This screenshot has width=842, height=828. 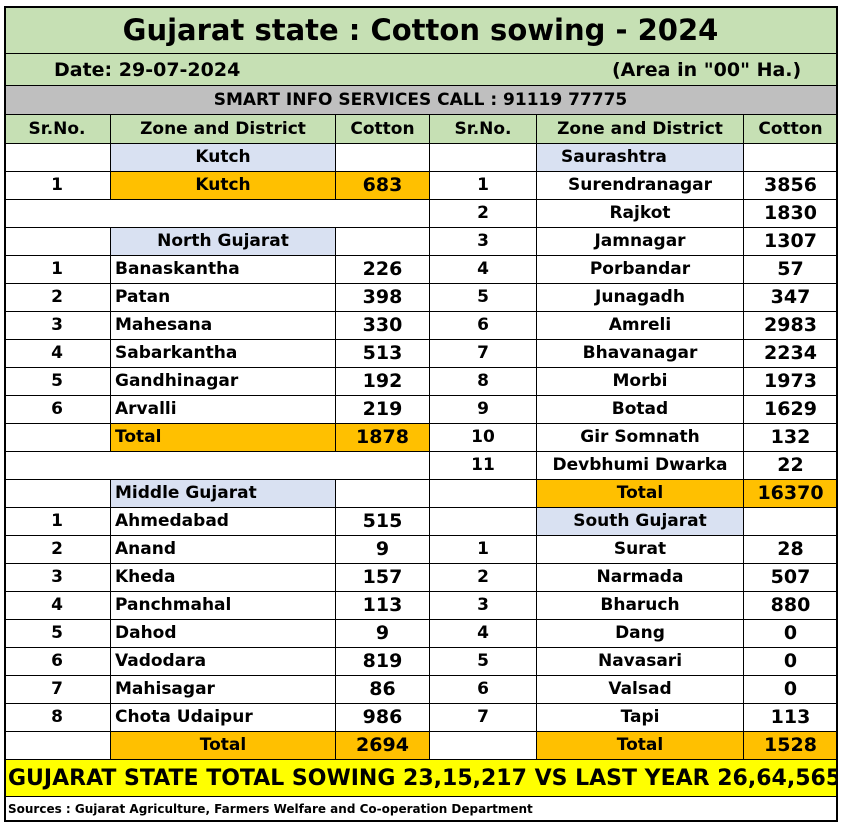 I want to click on row-value: 398, so click(x=383, y=298).